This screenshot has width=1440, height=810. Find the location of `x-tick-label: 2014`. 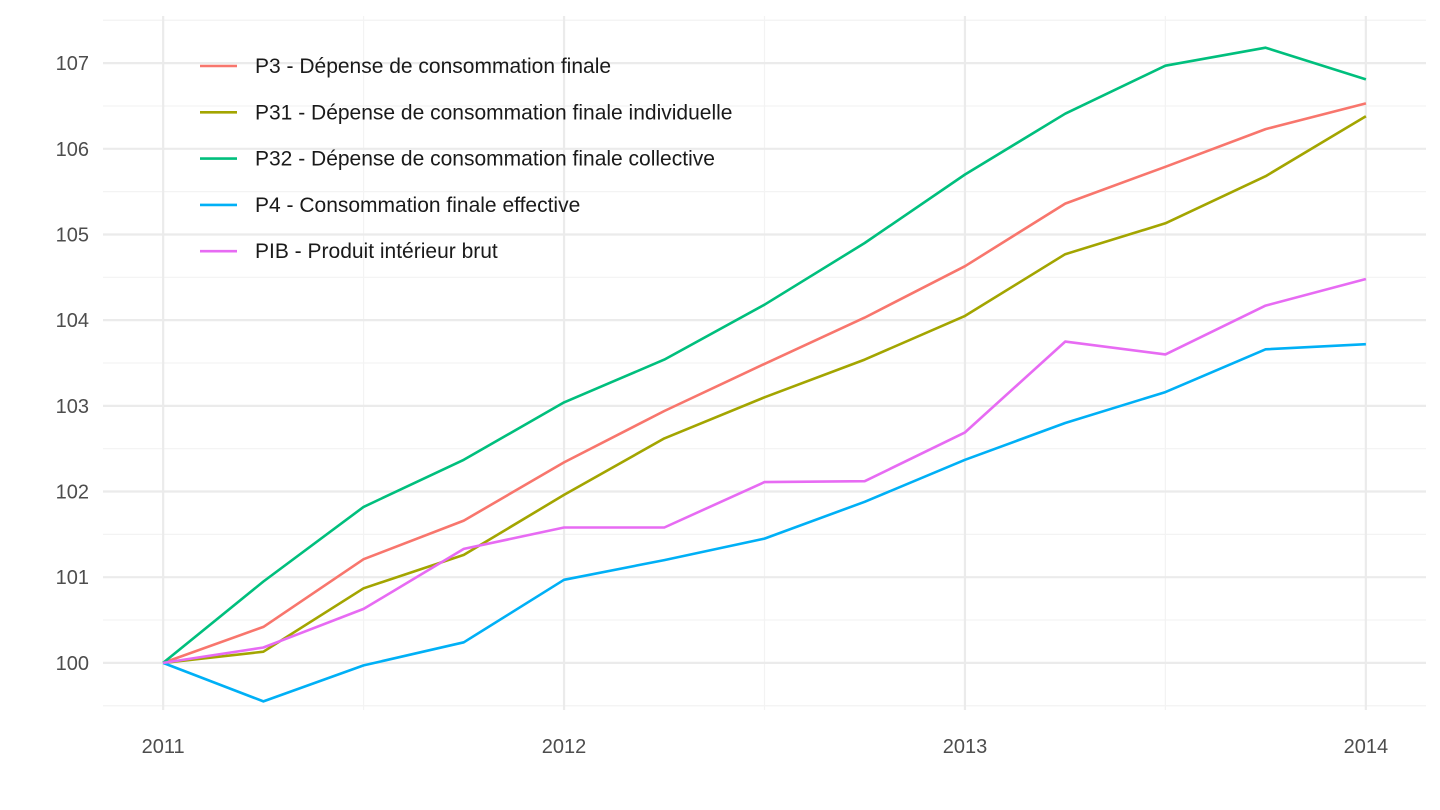

x-tick-label: 2014 is located at coordinates (1366, 747).